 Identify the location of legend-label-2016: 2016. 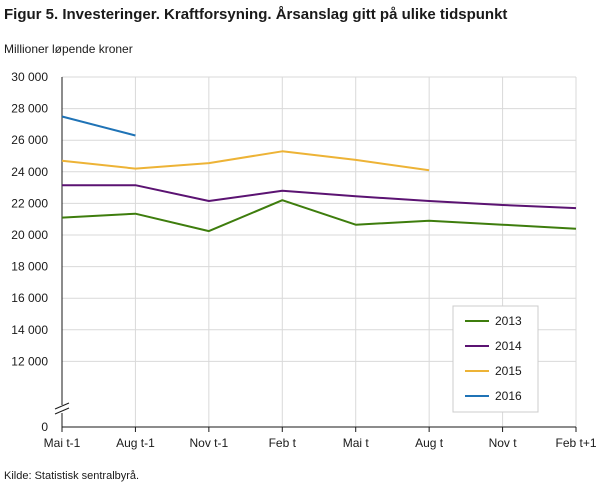
(508, 396).